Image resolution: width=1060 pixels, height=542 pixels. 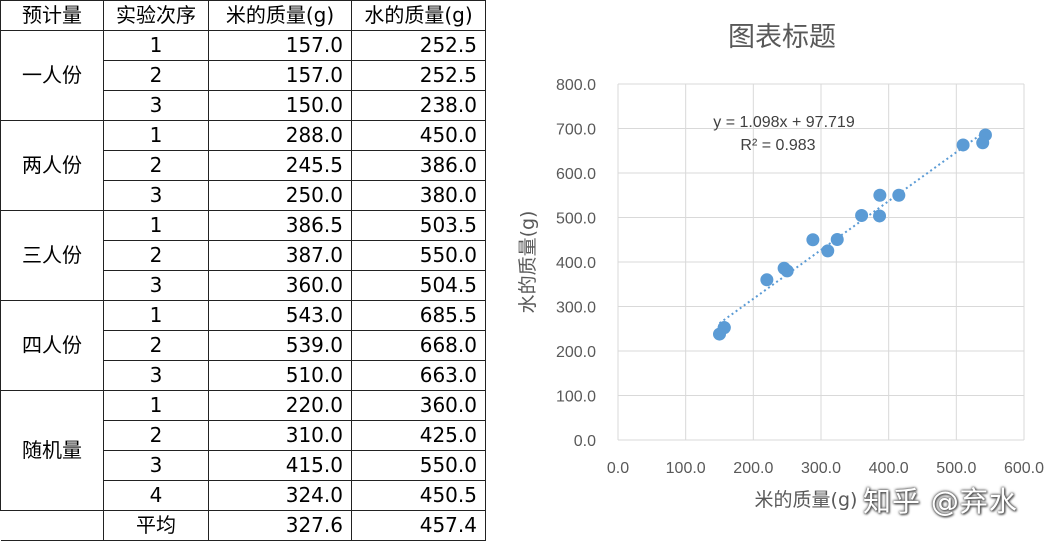 I want to click on header-water-mass: 水的质量(g), so click(x=418, y=15).